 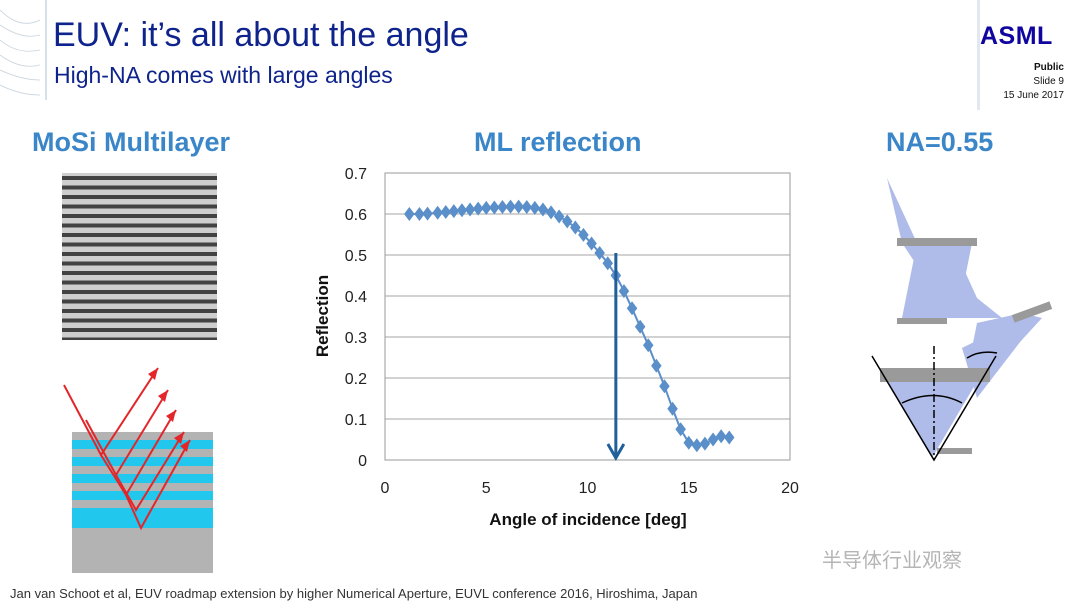 What do you see at coordinates (223, 75) in the screenshot?
I see `slide-subtitle: High-NA comes with large angles` at bounding box center [223, 75].